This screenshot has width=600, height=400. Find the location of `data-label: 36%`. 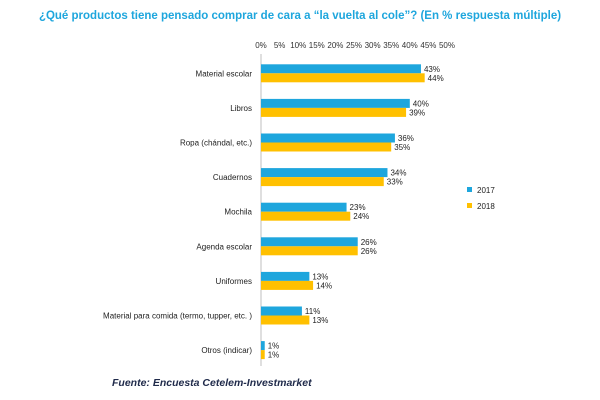

data-label: 36% is located at coordinates (406, 138).